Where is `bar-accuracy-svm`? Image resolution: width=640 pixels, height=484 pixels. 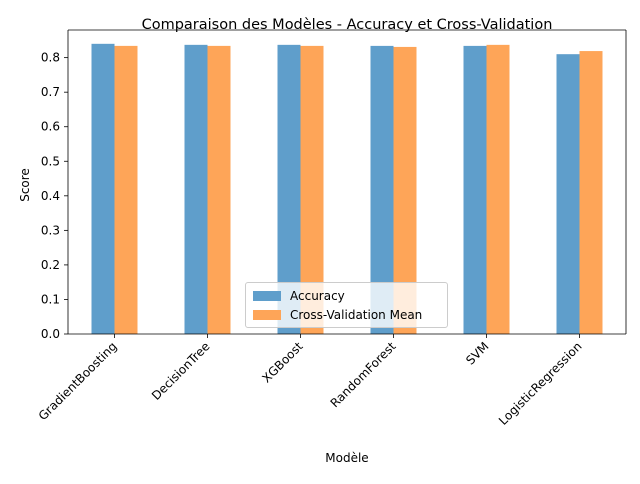 bar-accuracy-svm is located at coordinates (475, 189).